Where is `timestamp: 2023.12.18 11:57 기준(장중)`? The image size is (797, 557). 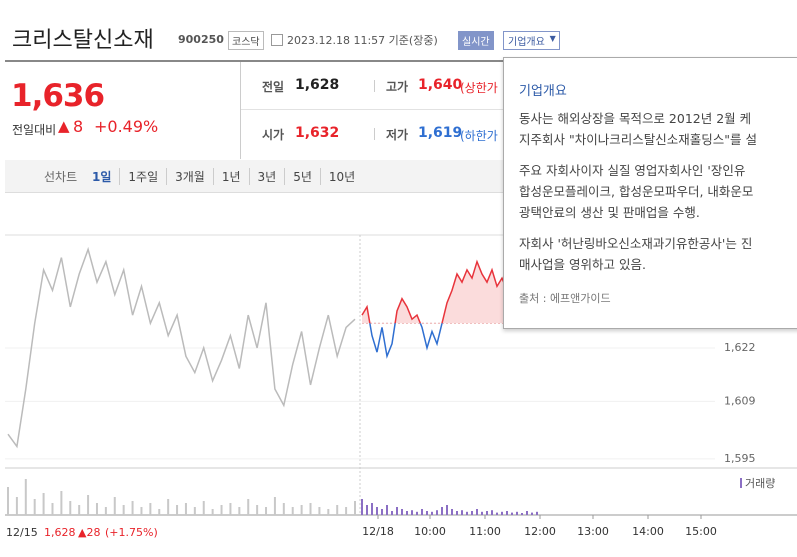 timestamp: 2023.12.18 11:57 기준(장중) is located at coordinates (362, 40).